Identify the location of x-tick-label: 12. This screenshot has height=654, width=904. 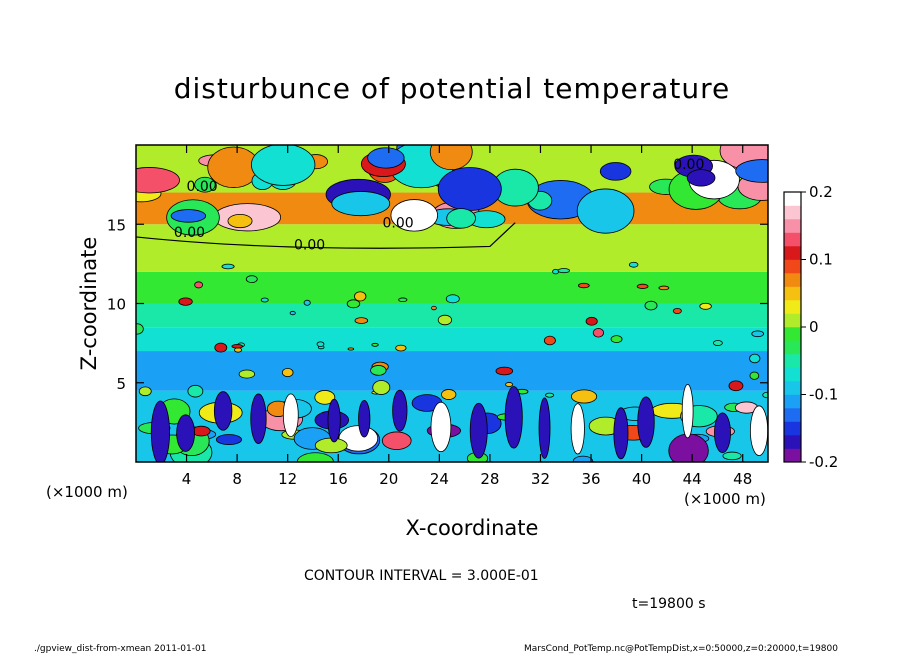
(287, 479).